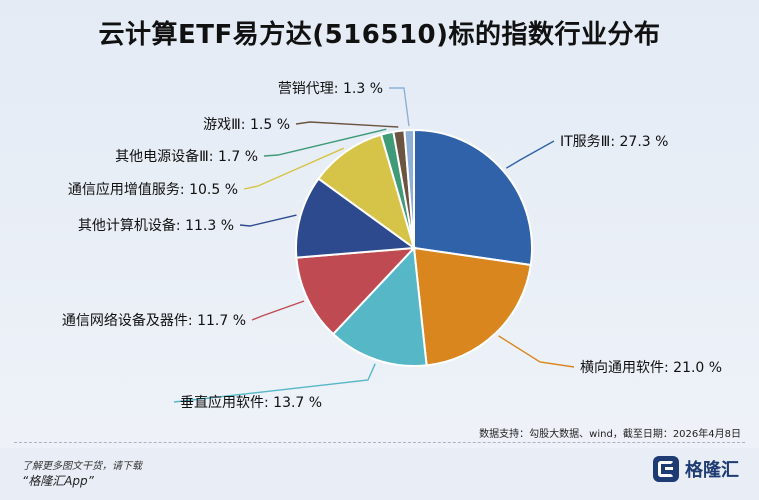 This screenshot has height=500, width=759. Describe the element at coordinates (186, 156) in the screenshot. I see `slice-label: 其他电源设备Ⅲ: 1.7 %` at that location.